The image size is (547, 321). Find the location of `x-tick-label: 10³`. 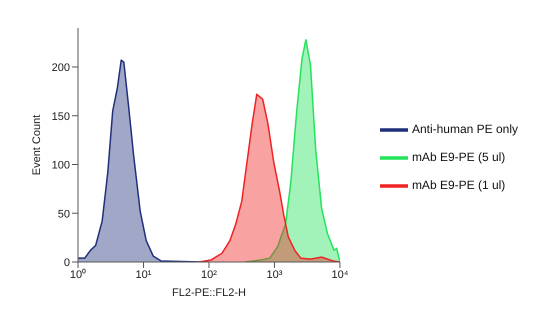

x-tick-label: 10³ is located at coordinates (274, 274).